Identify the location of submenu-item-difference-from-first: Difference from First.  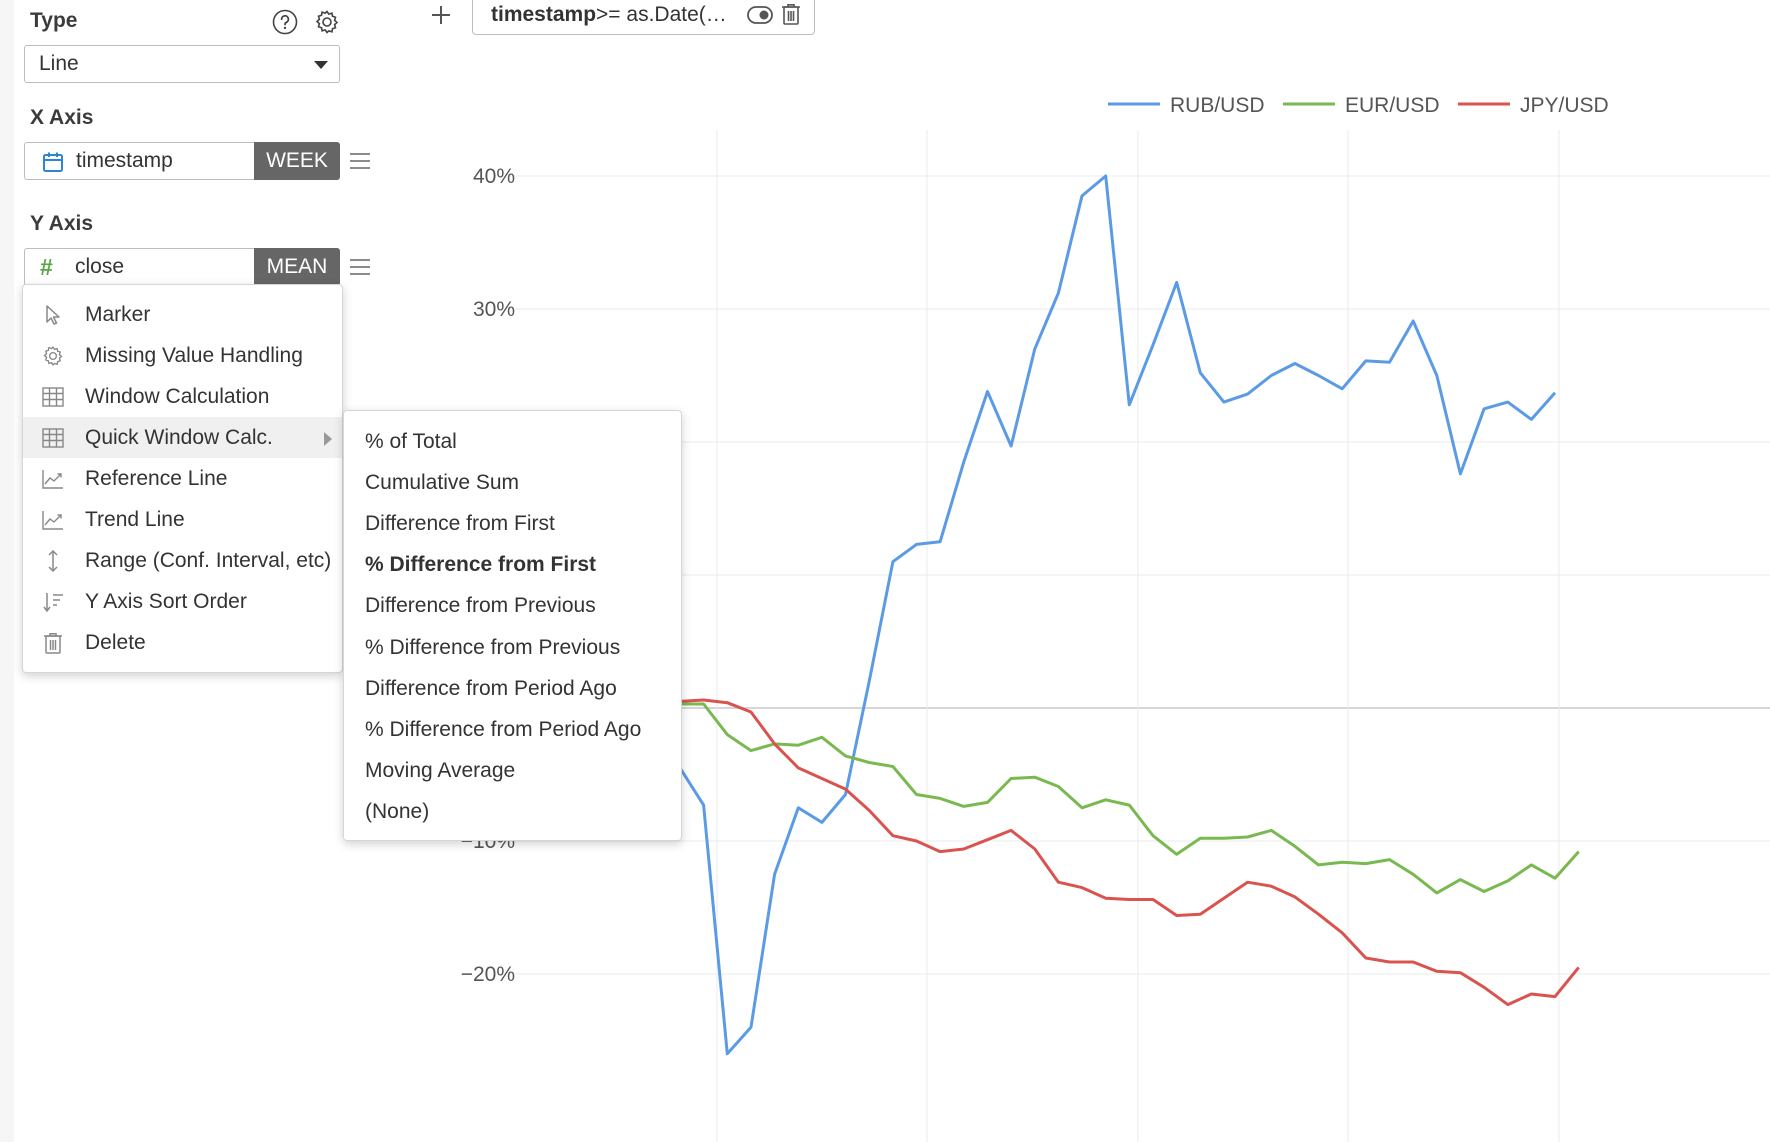
(460, 523).